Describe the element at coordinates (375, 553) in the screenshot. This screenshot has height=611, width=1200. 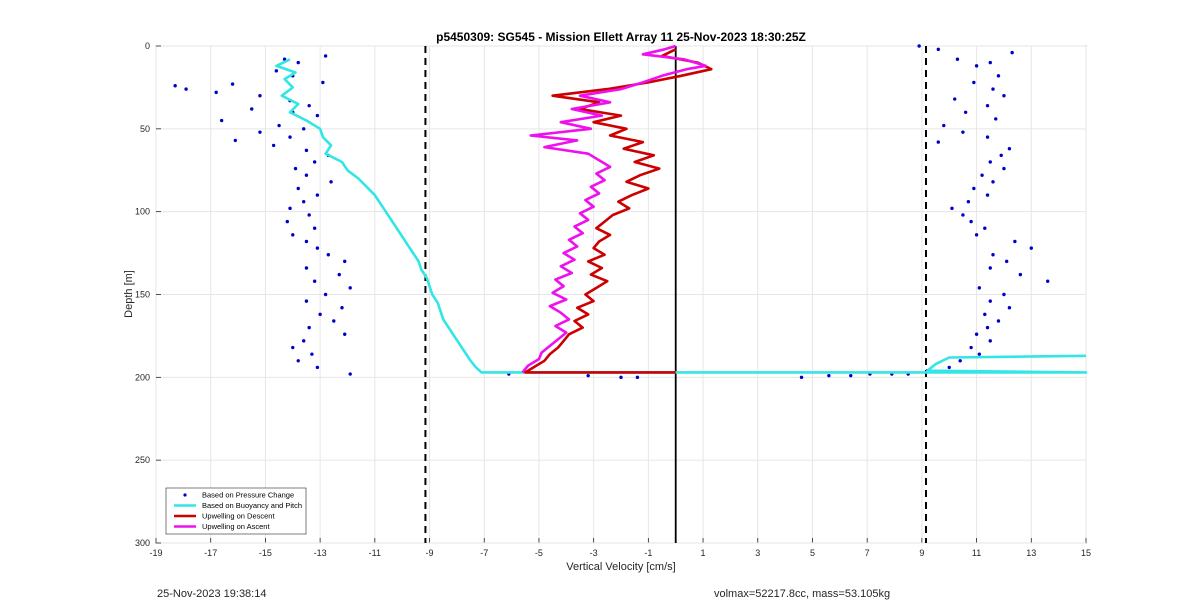
I see `x-tick-label: -11` at that location.